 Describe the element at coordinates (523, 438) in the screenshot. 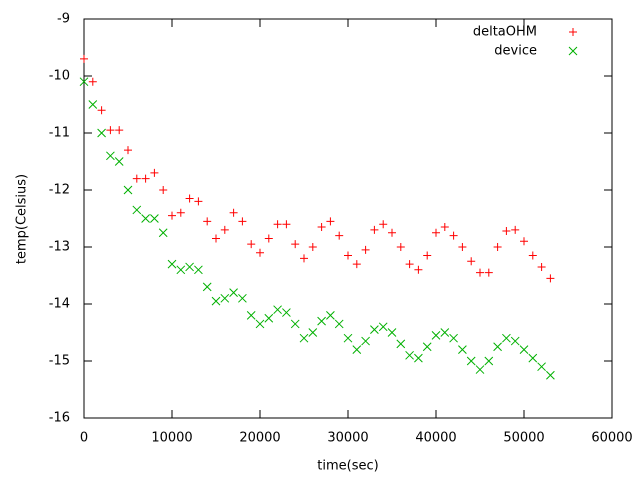

I see `x-tick-label: 50000` at that location.